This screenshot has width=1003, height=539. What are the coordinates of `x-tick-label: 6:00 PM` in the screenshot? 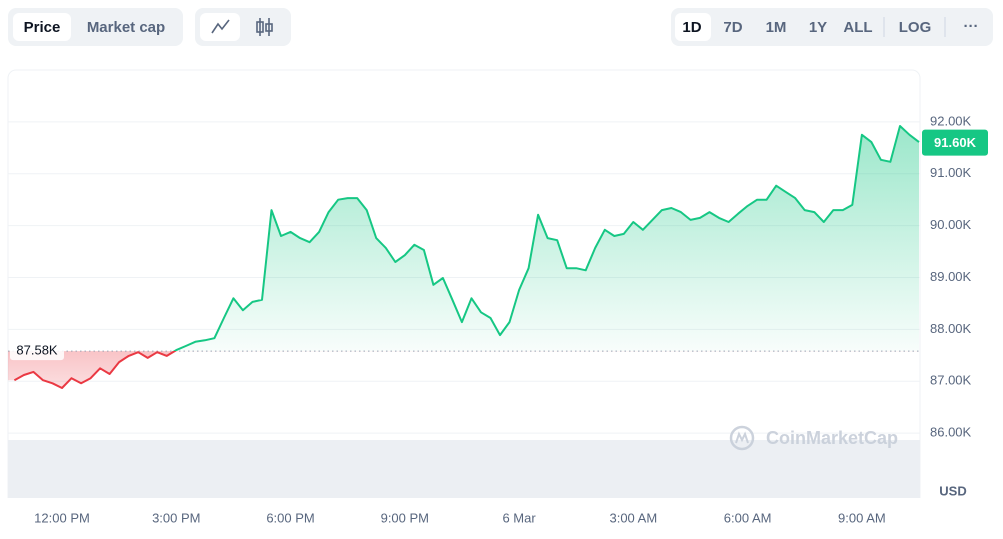 It's located at (290, 517).